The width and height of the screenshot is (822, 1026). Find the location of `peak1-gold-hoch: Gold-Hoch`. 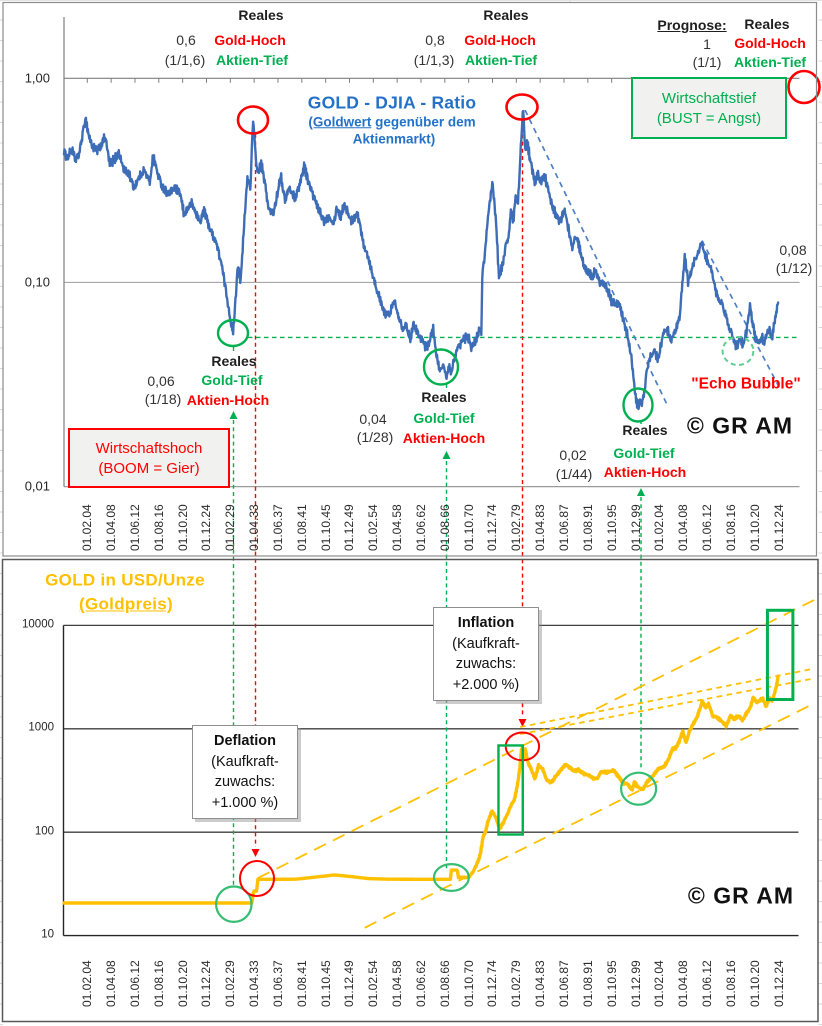

peak1-gold-hoch: Gold-Hoch is located at coordinates (250, 40).